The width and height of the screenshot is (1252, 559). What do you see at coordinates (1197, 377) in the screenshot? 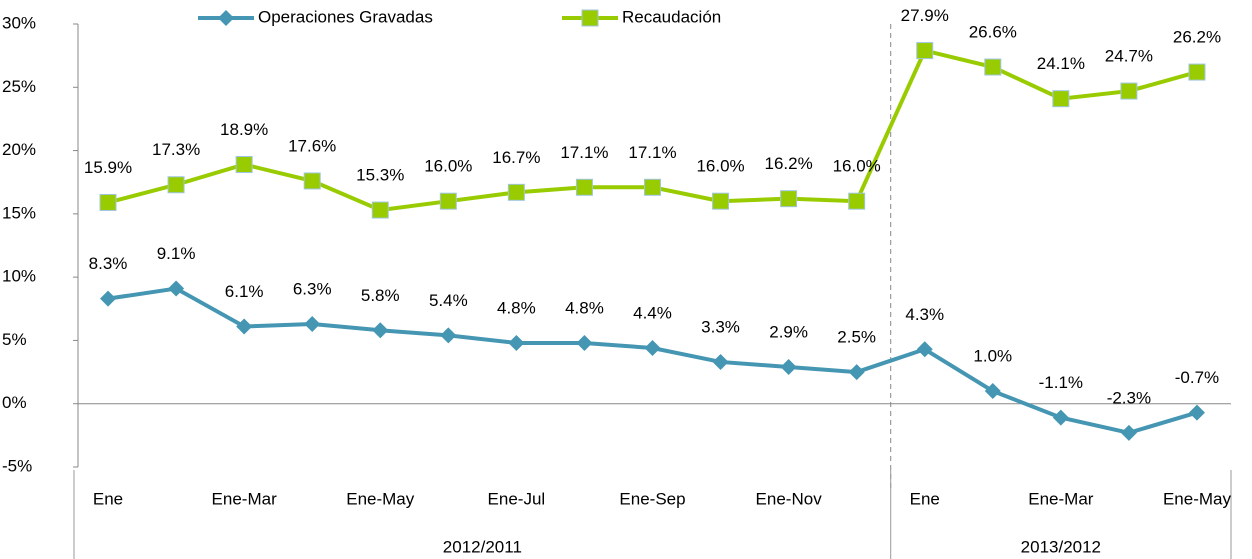
I see `data-label: -0.7%` at bounding box center [1197, 377].